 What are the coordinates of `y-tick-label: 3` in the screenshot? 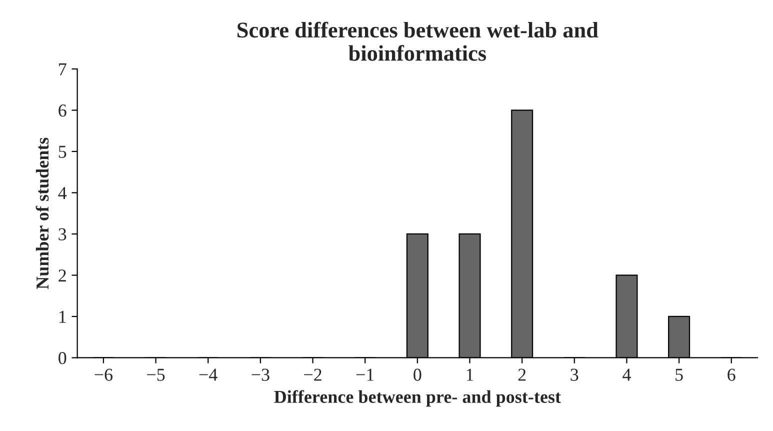 It's located at (62, 234).